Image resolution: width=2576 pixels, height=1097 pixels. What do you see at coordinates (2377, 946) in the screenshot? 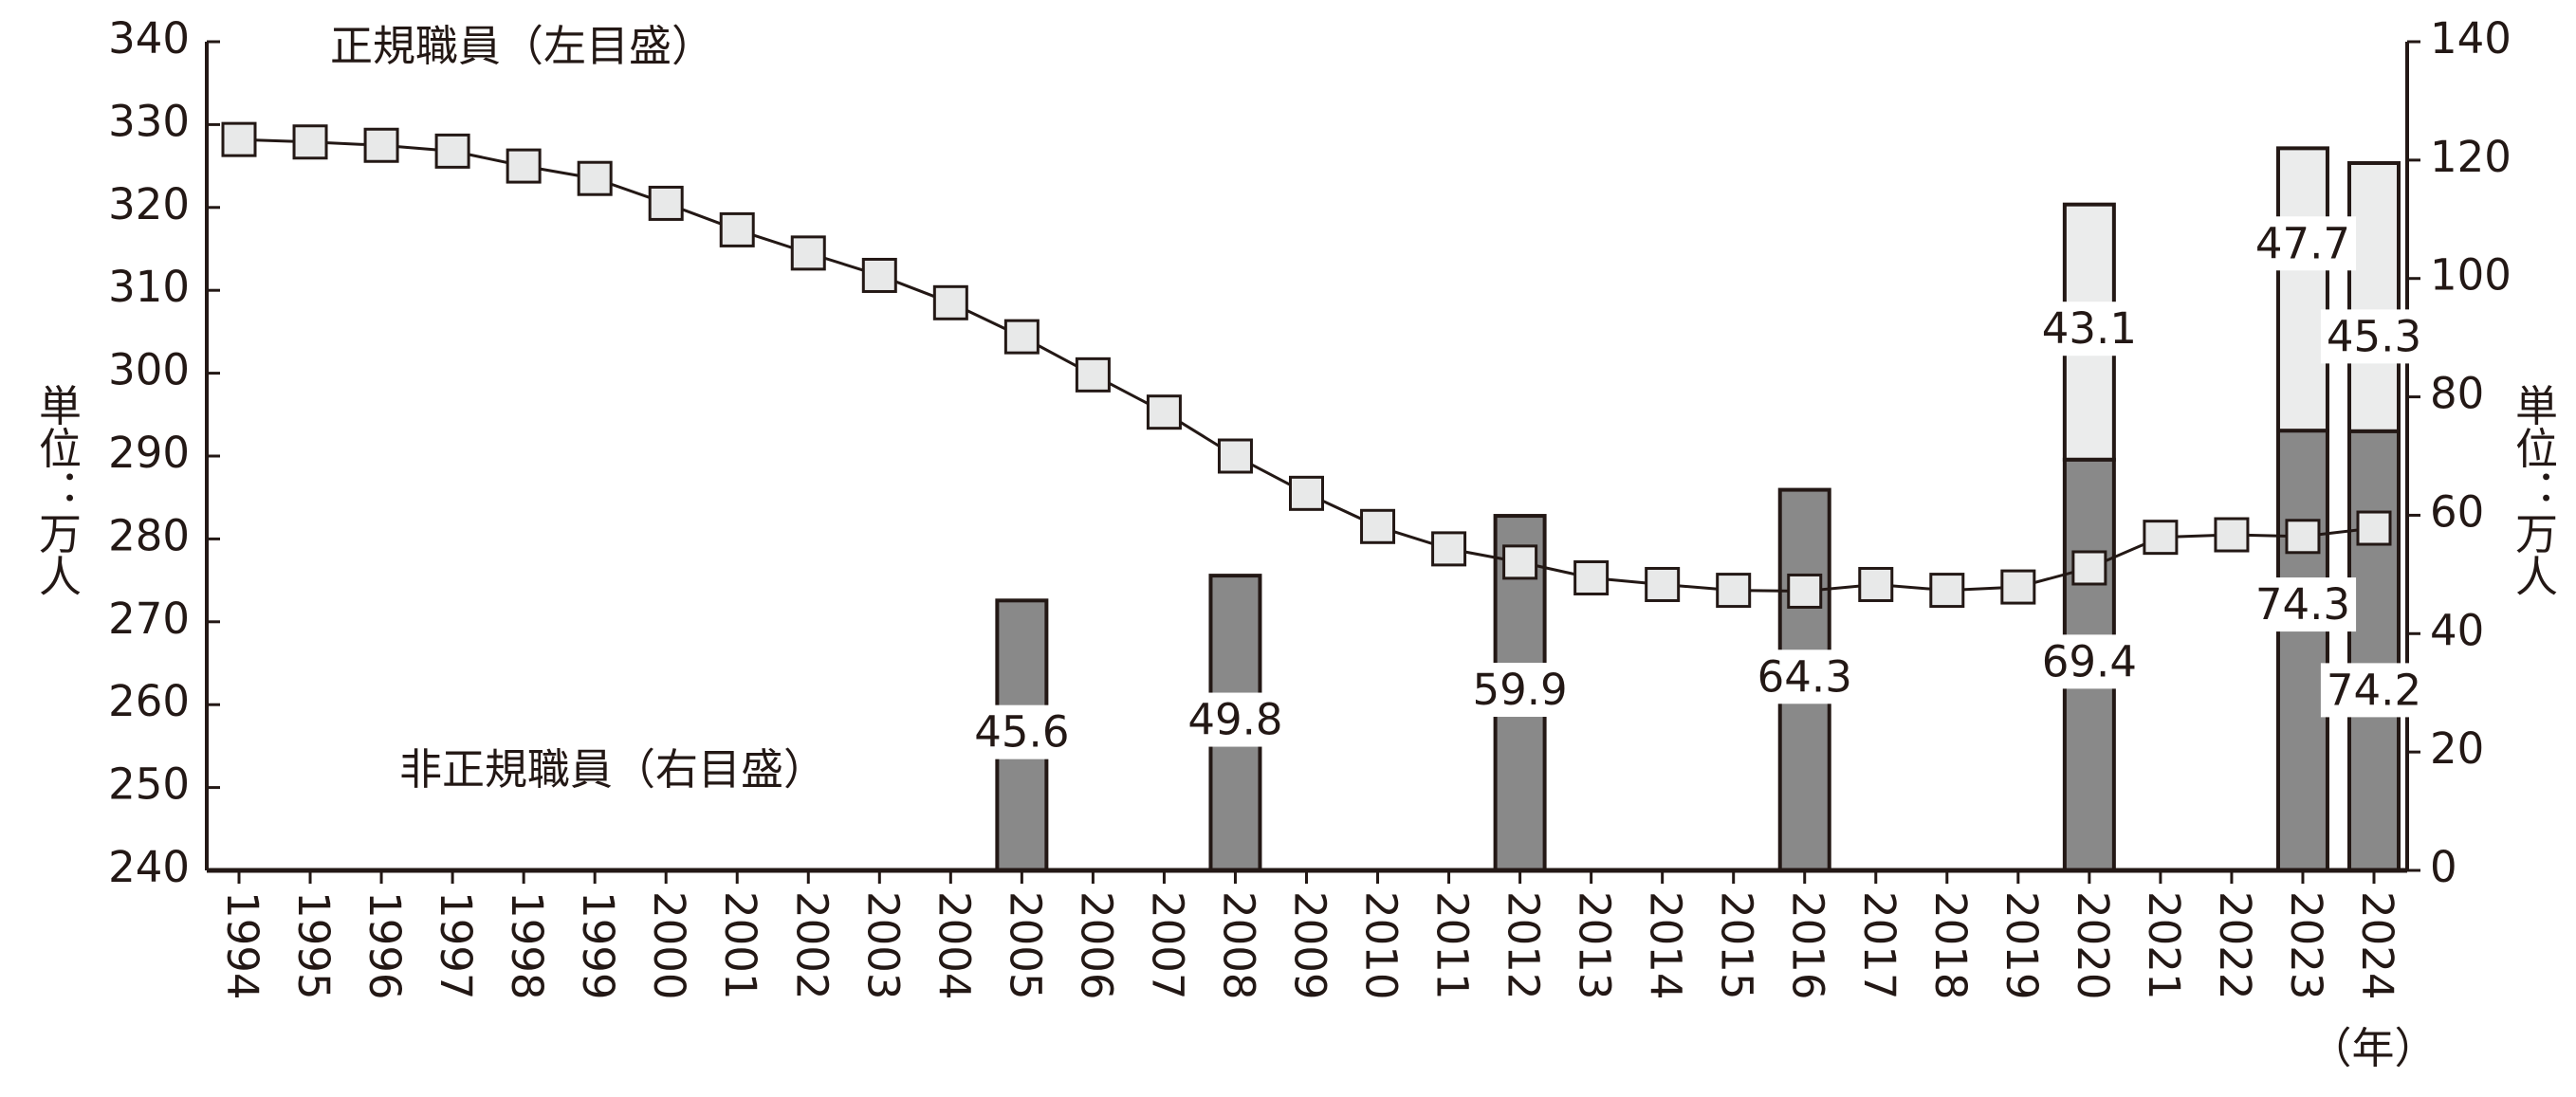
I see `x-tick-label: 2024` at bounding box center [2377, 946].